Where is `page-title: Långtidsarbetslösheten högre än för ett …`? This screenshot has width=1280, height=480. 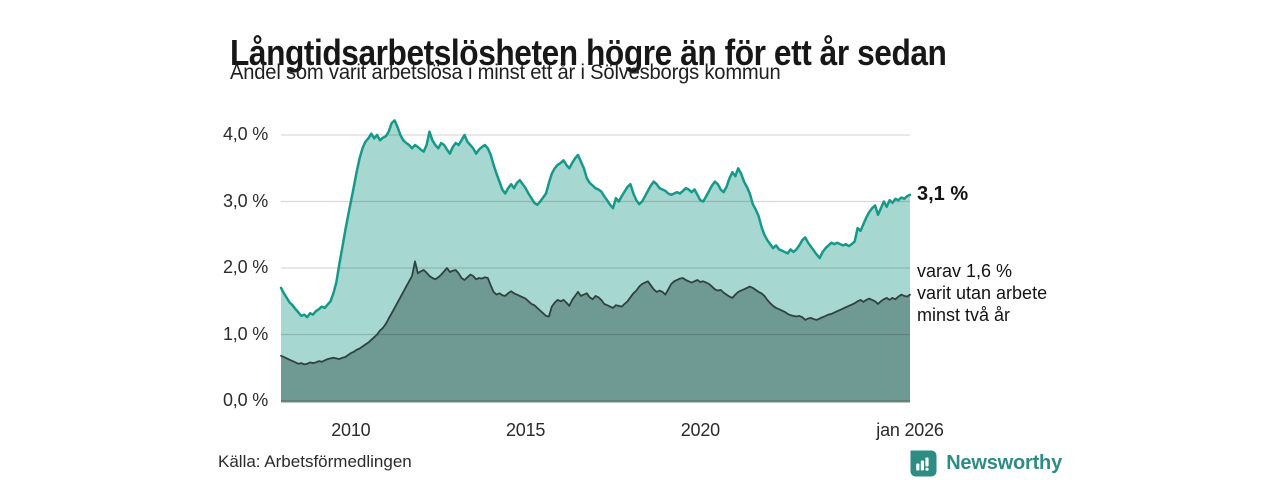
page-title: Långtidsarbetslösheten högre än för ett … is located at coordinates (588, 53).